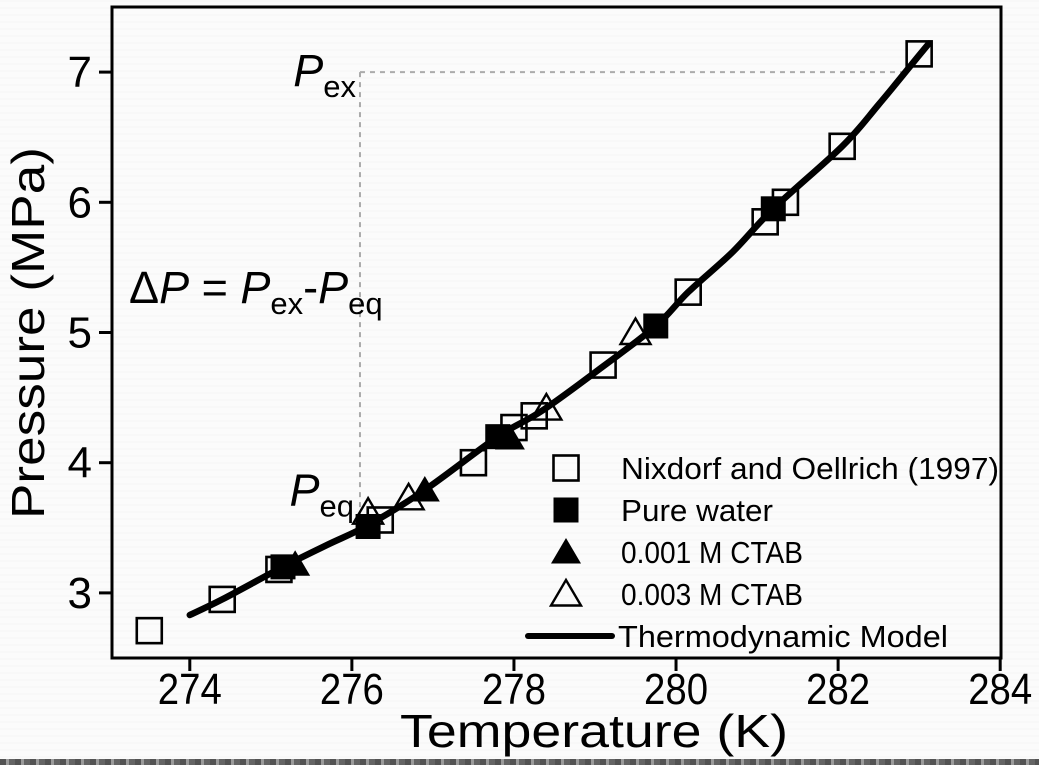 The image size is (1039, 765). Describe the element at coordinates (144, 287) in the screenshot. I see `annotation-text: Δ` at that location.